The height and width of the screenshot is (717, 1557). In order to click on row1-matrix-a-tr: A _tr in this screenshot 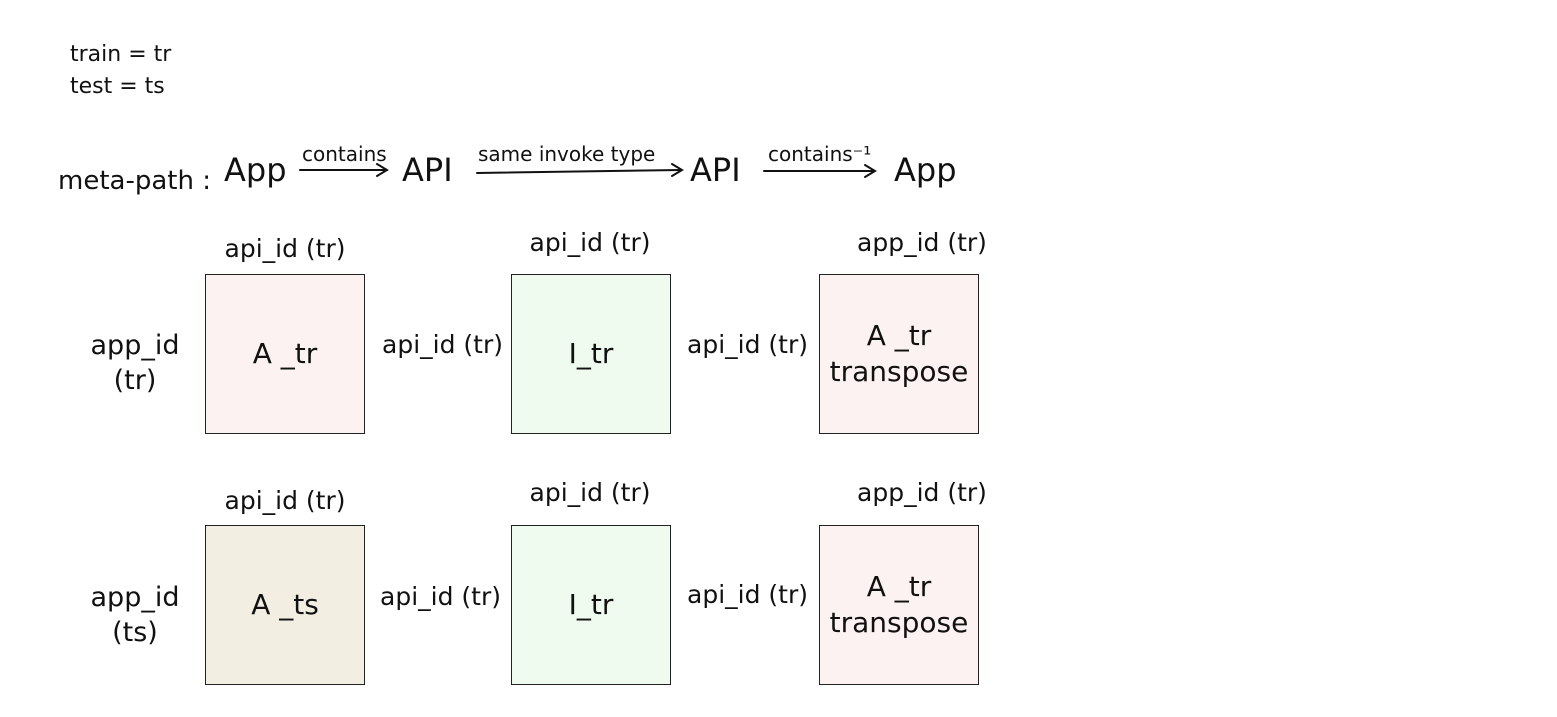, I will do `click(285, 354)`.